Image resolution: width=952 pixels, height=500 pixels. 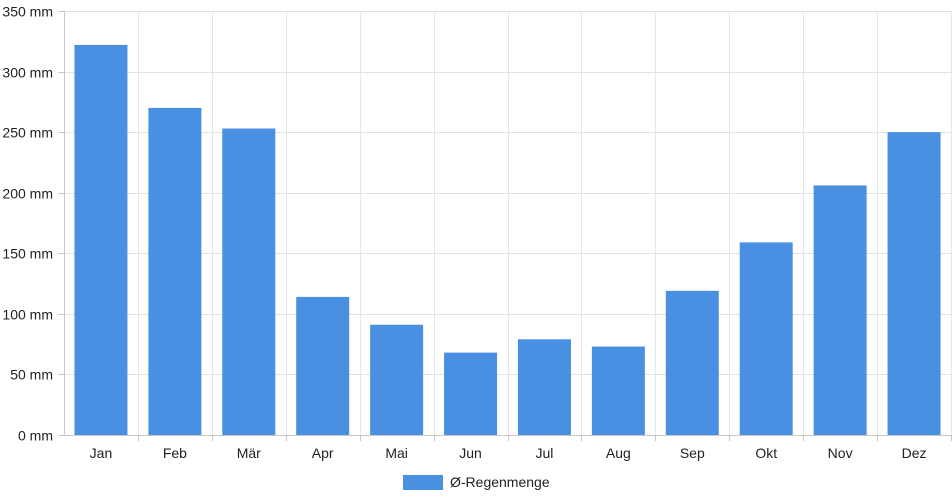 I want to click on x-tick-label: Sep, so click(x=692, y=453).